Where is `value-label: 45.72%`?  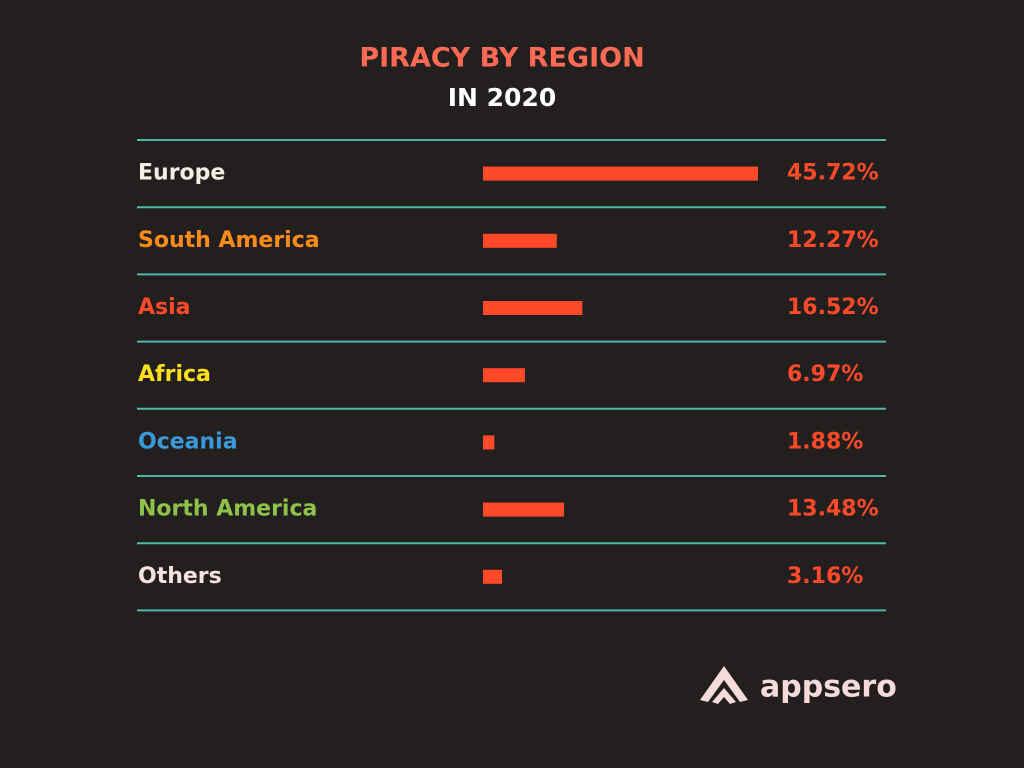
value-label: 45.72% is located at coordinates (833, 173).